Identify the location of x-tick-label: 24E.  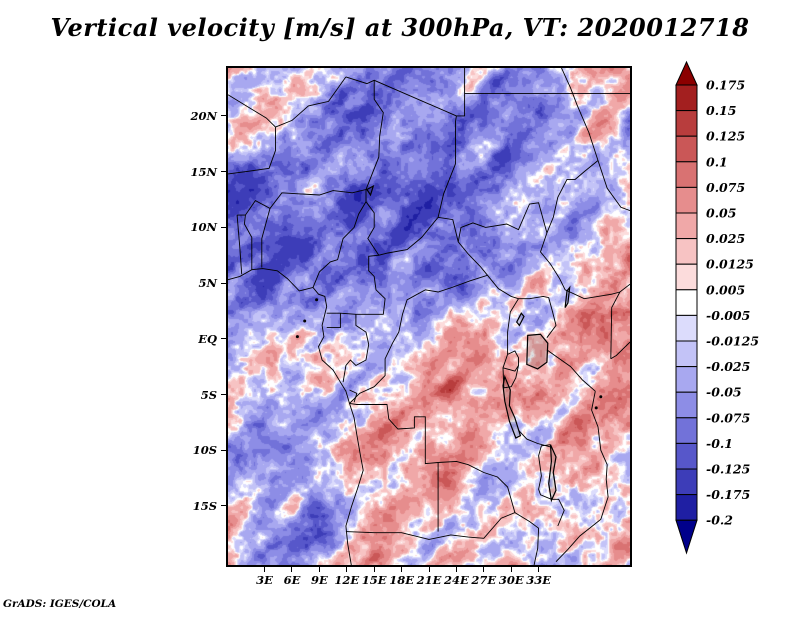
(456, 580).